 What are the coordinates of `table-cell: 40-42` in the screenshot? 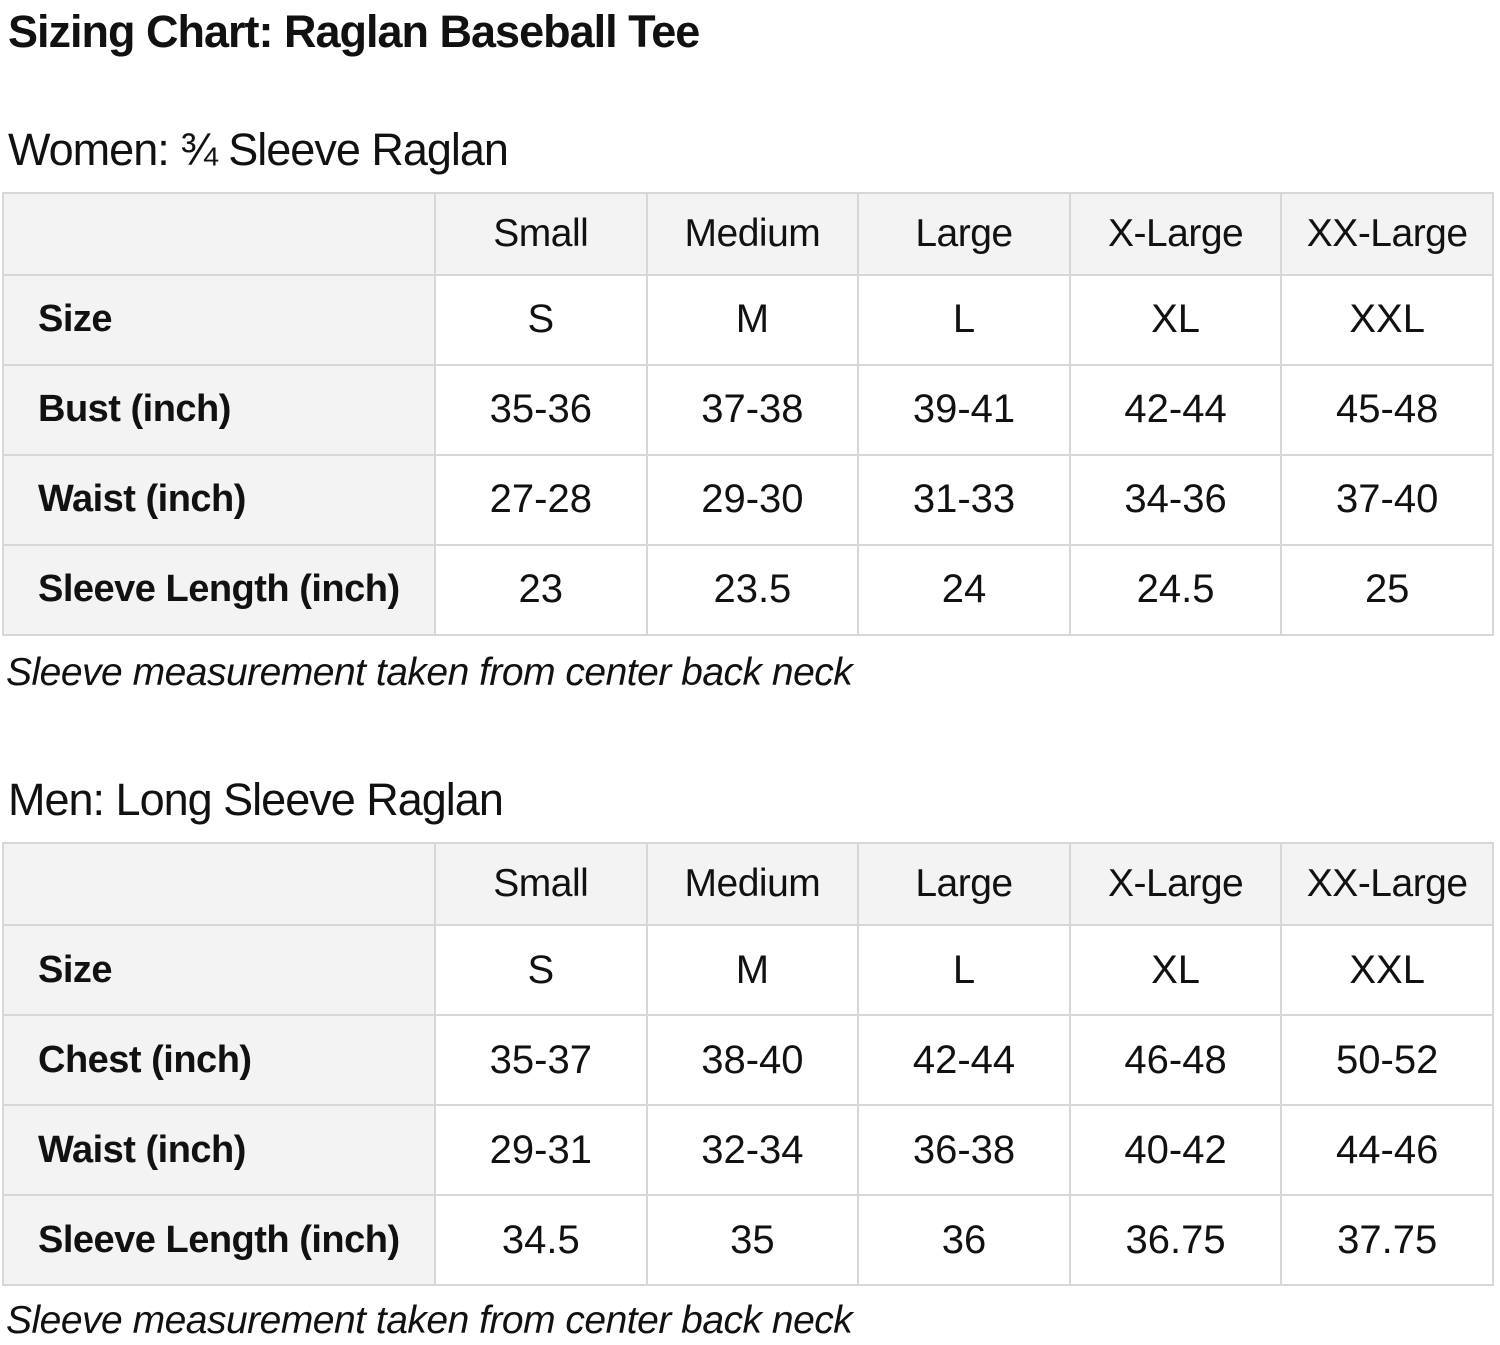 It's located at (1175, 1150).